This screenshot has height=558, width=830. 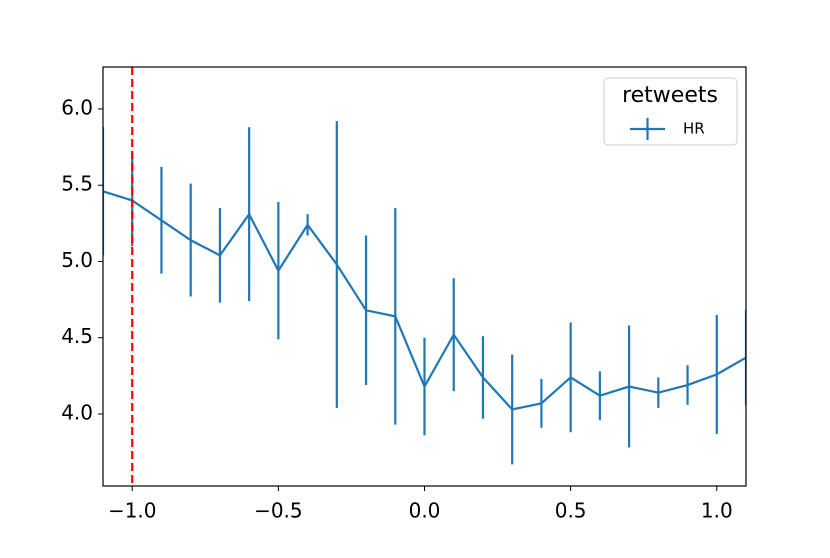 What do you see at coordinates (670, 111) in the screenshot?
I see `legend: retweets HR` at bounding box center [670, 111].